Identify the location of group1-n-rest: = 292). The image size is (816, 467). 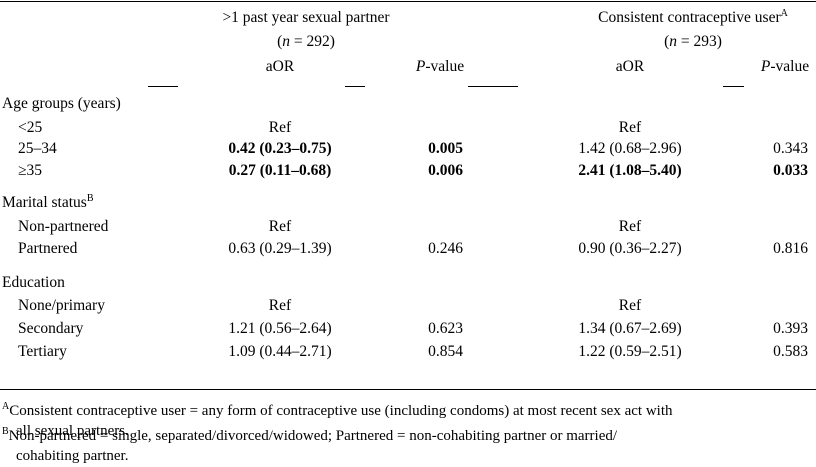
(312, 41).